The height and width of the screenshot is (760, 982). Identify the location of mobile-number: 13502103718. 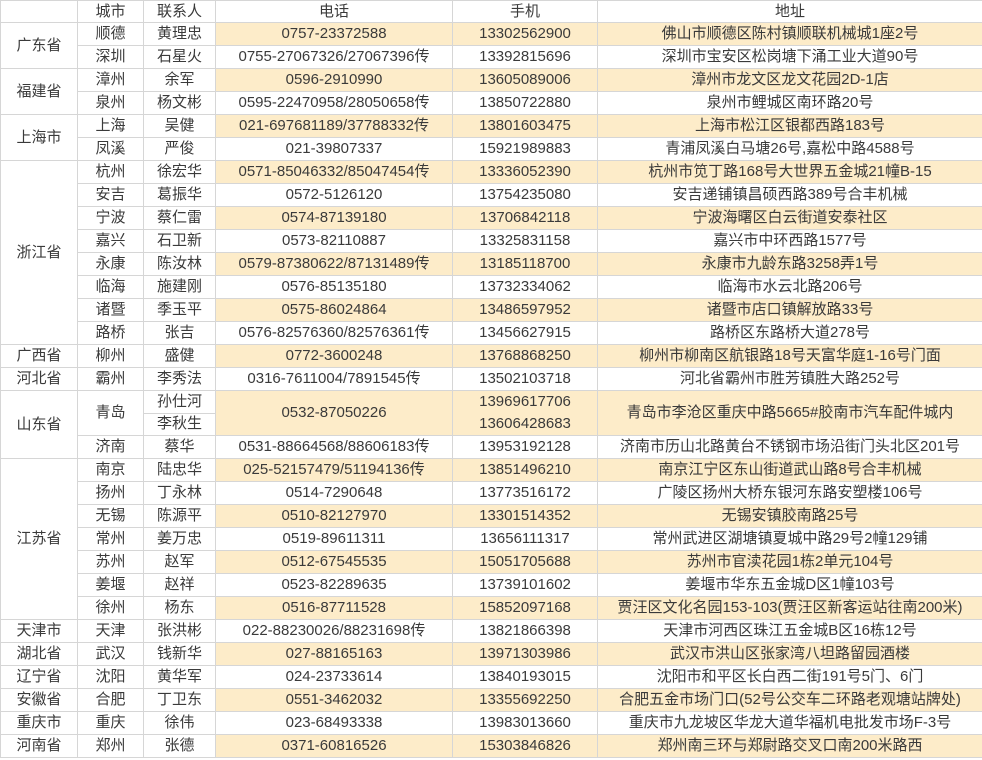
(525, 378).